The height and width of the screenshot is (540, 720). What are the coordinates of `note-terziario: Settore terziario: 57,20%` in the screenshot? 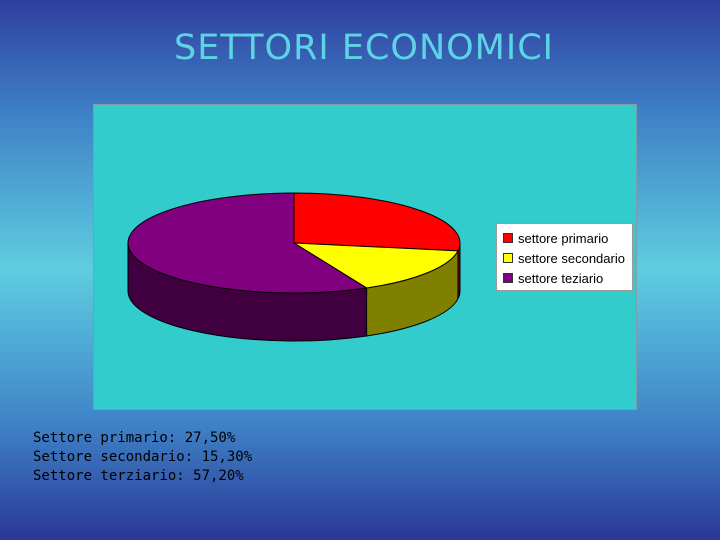 It's located at (138, 476).